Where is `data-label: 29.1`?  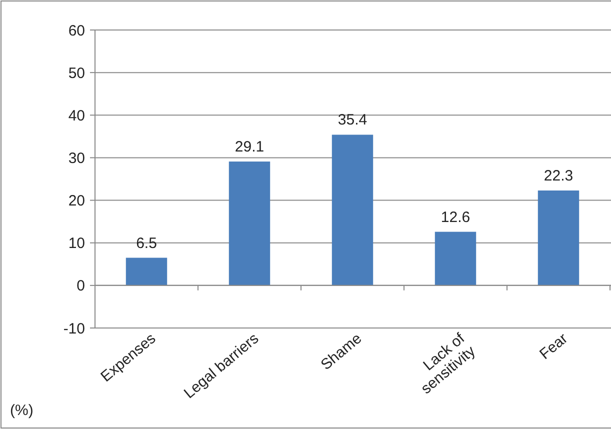 data-label: 29.1 is located at coordinates (249, 147).